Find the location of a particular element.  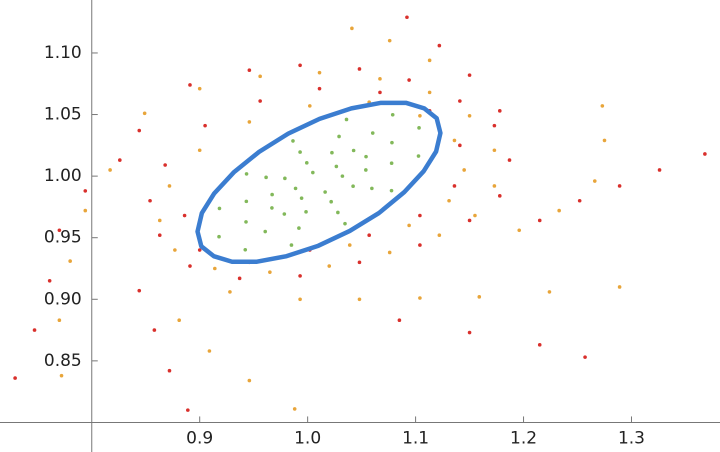

y-tick-label: 1.05 is located at coordinates (63, 115).